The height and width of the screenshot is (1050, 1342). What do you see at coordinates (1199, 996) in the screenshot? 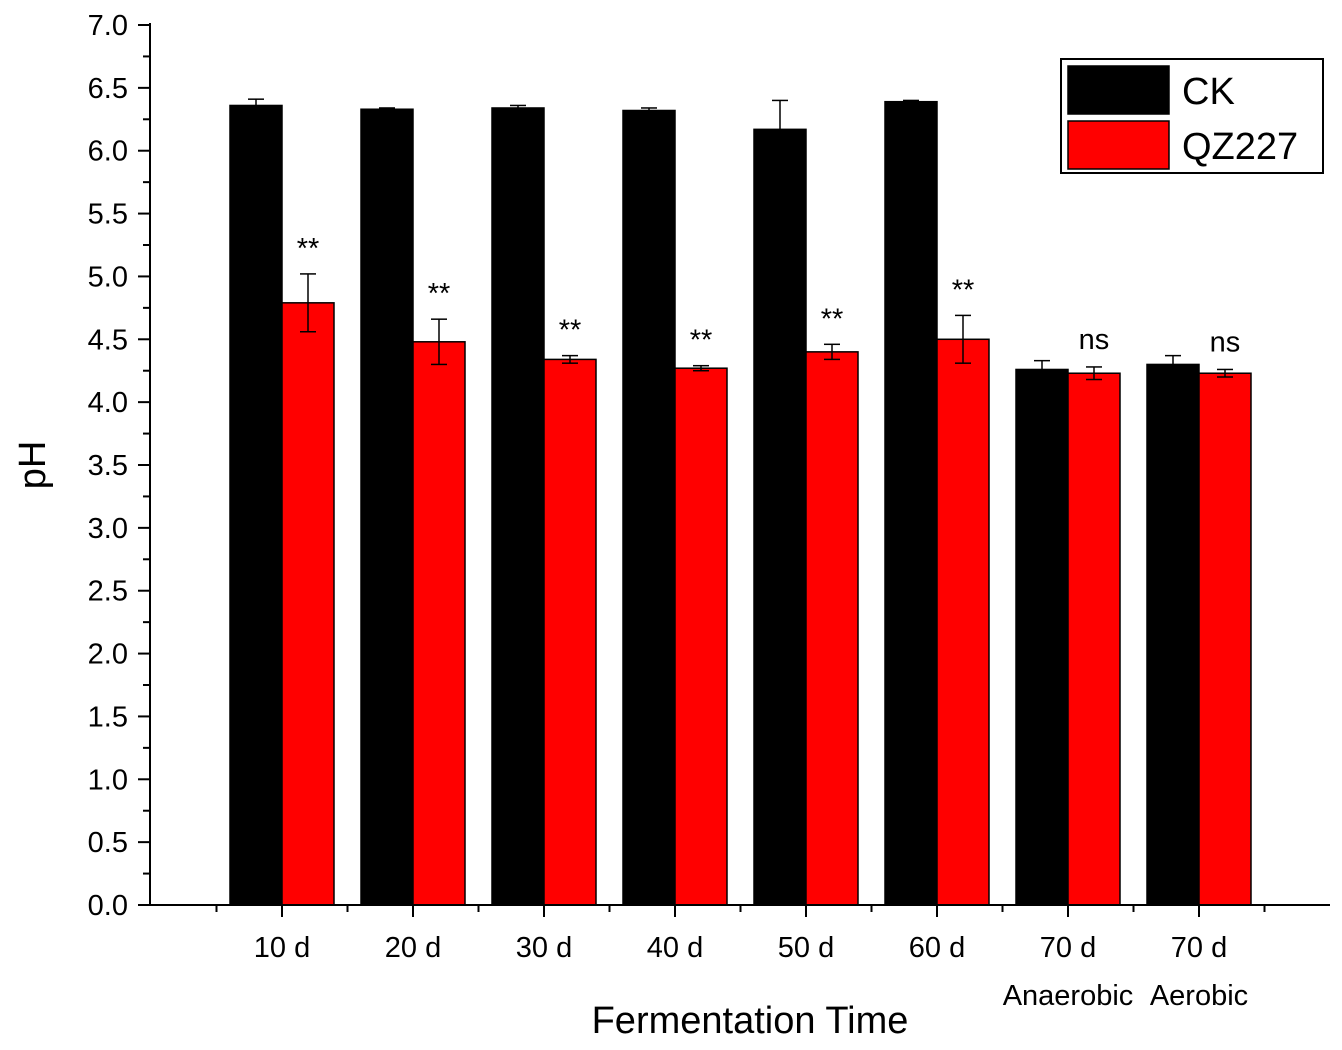
I see `x-tick-sublabel: Aerobic` at bounding box center [1199, 996].